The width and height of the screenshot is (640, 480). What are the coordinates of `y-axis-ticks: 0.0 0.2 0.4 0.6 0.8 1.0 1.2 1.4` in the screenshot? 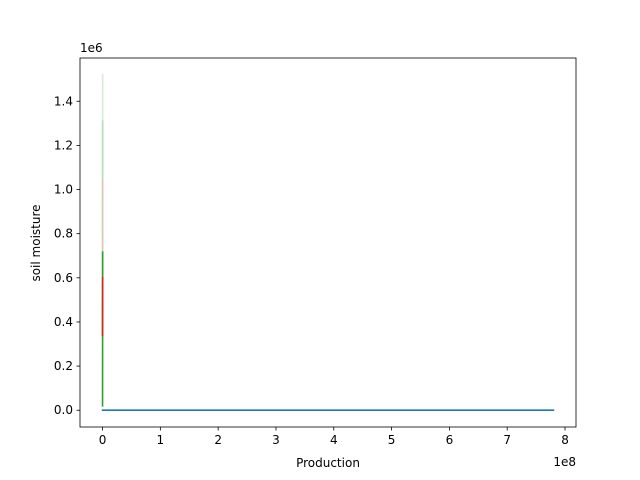 It's located at (67, 255).